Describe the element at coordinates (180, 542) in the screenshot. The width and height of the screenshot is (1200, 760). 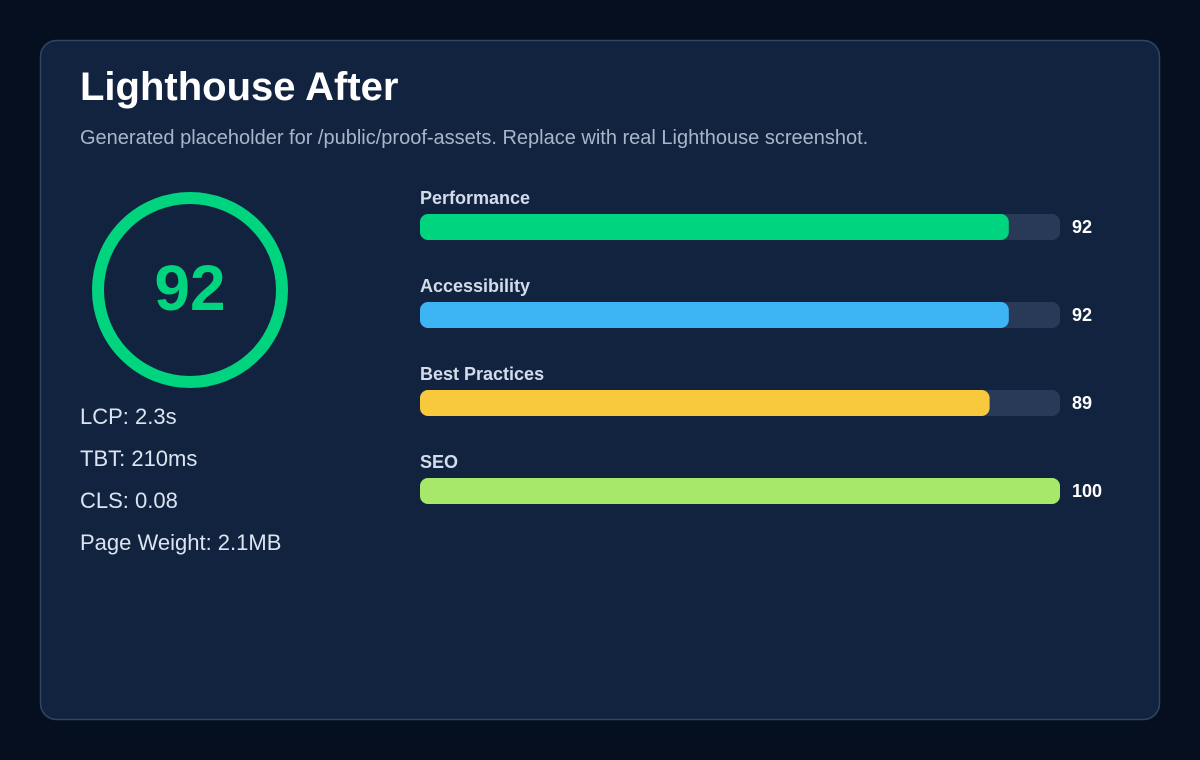
I see `metric: Page Weight: 2.1MB` at that location.